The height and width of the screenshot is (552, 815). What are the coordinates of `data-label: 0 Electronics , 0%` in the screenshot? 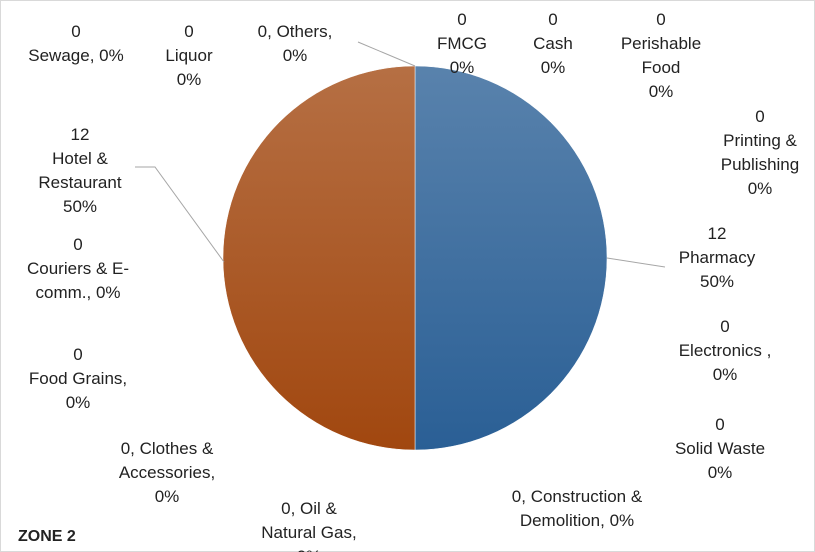 It's located at (725, 350).